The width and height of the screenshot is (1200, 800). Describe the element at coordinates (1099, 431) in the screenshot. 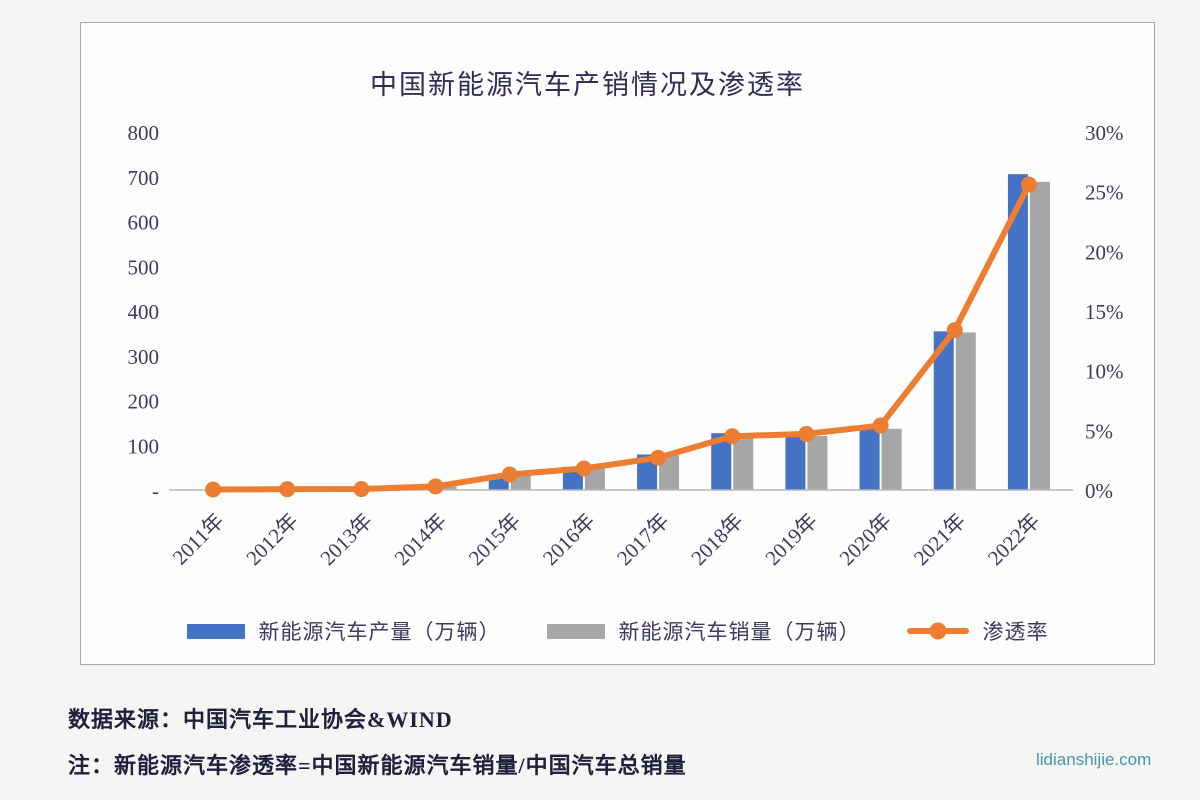

I see `right-axis-tick: 5%` at that location.